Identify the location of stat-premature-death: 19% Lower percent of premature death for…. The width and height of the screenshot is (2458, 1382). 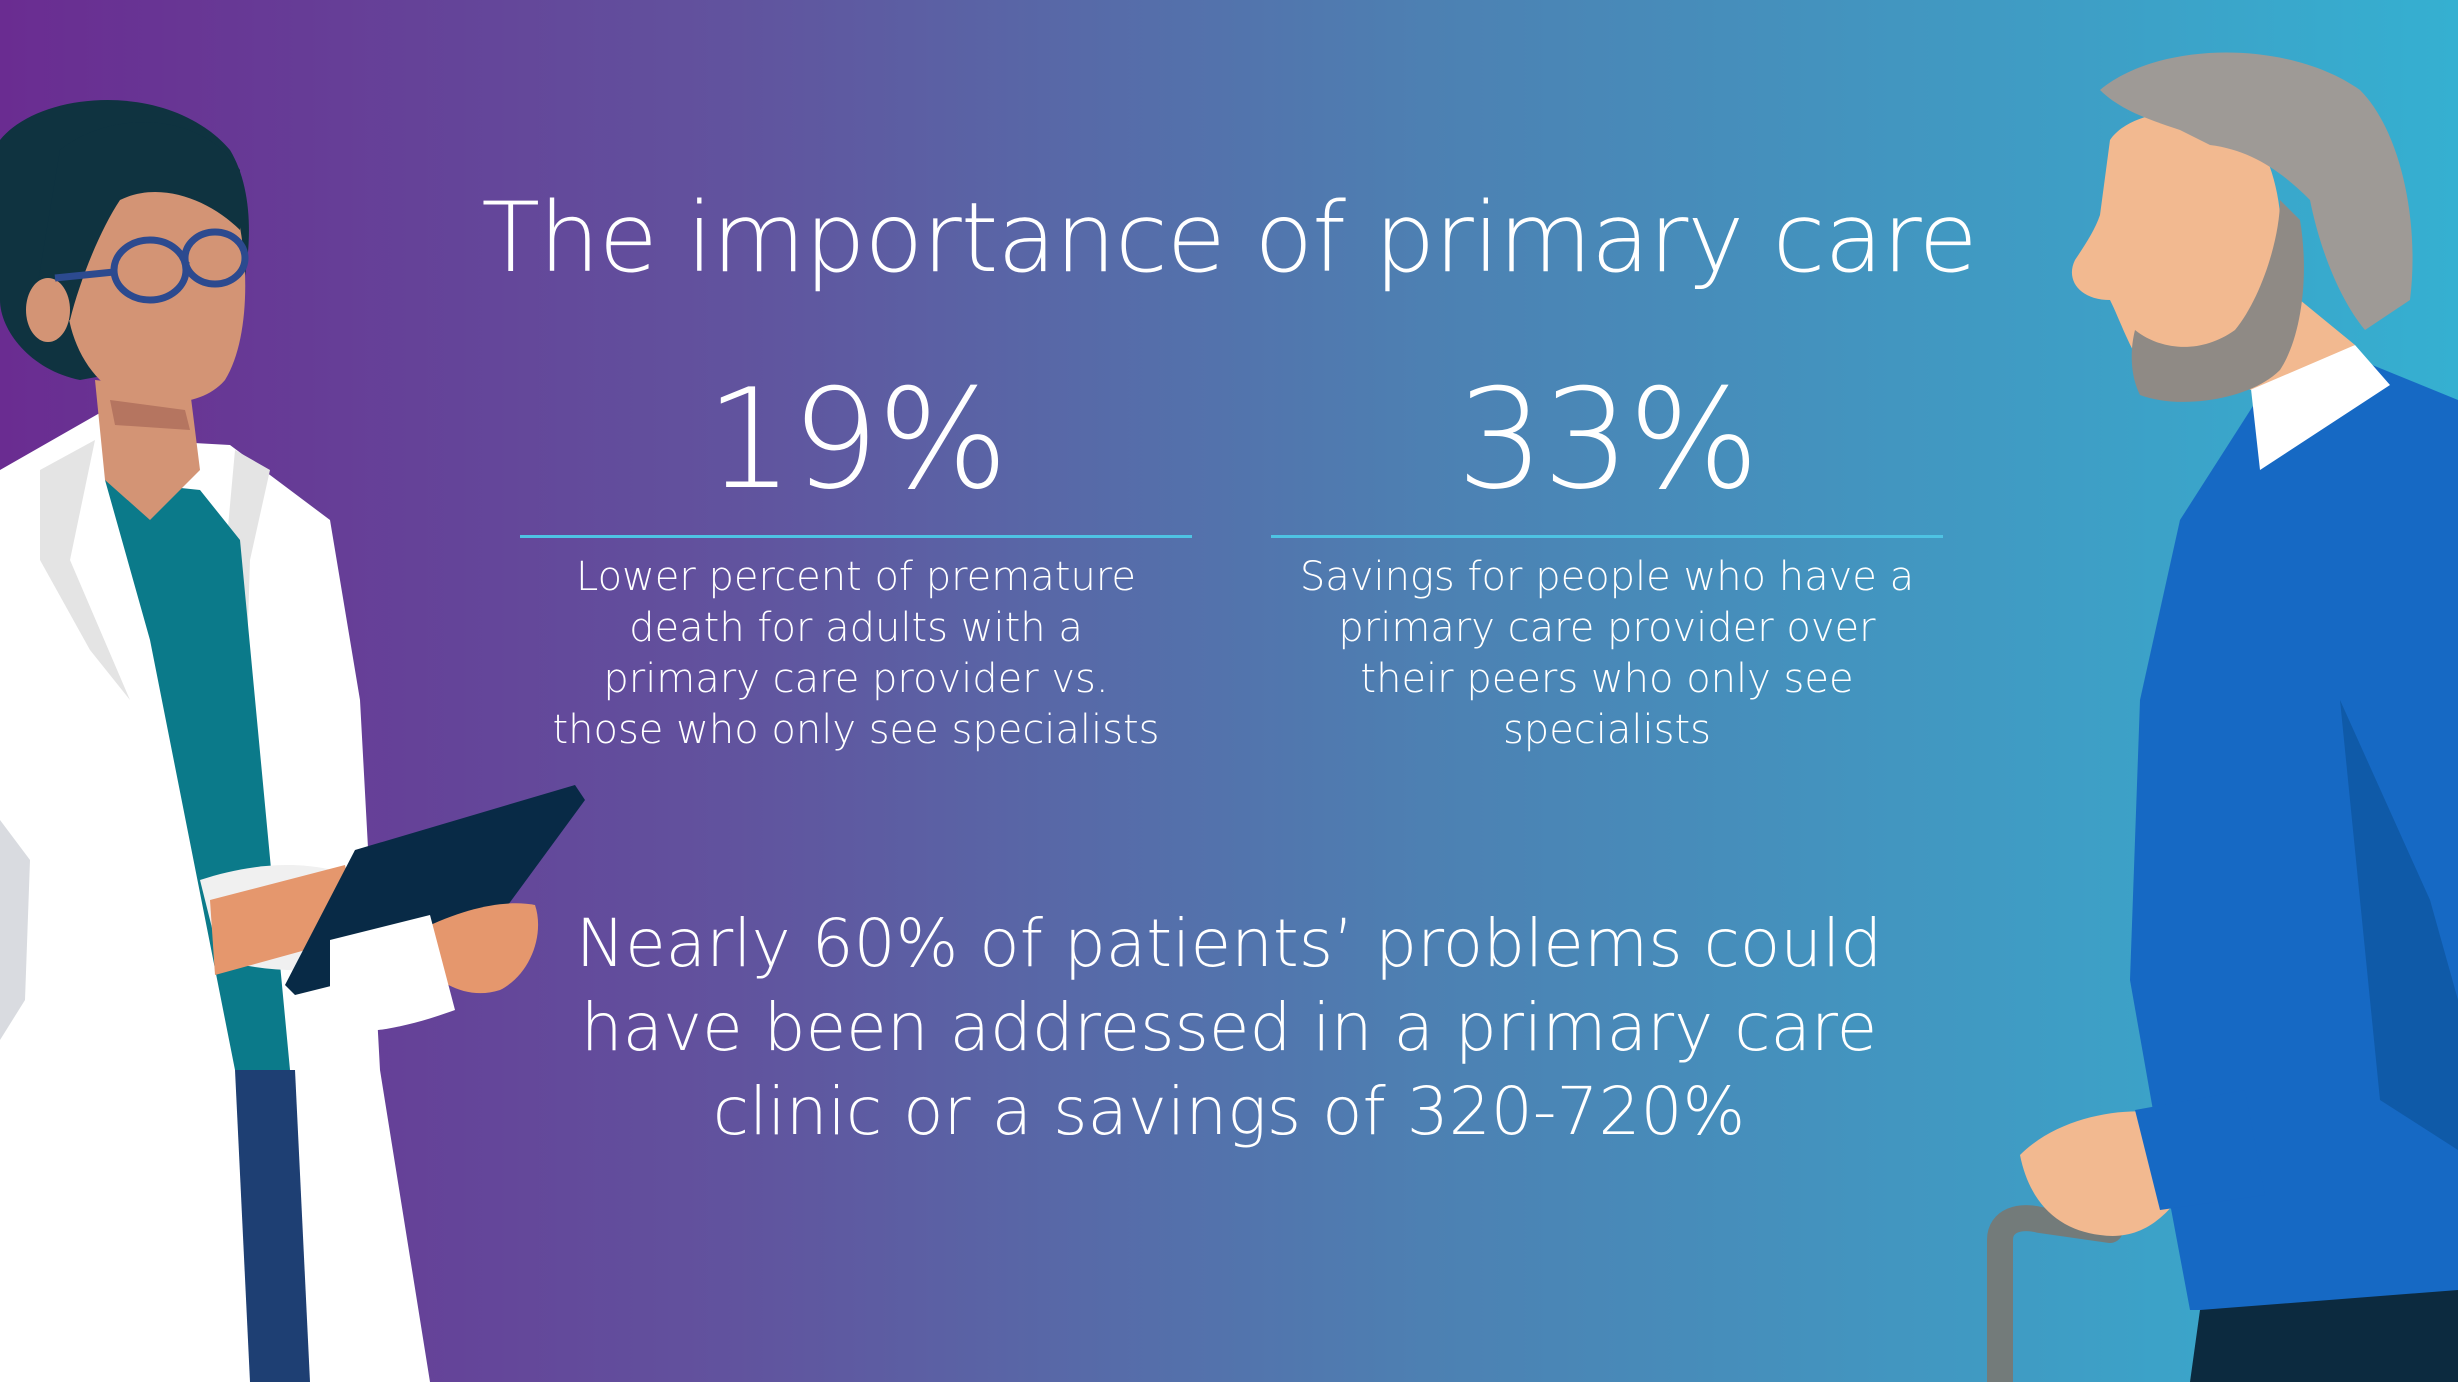
(856, 560).